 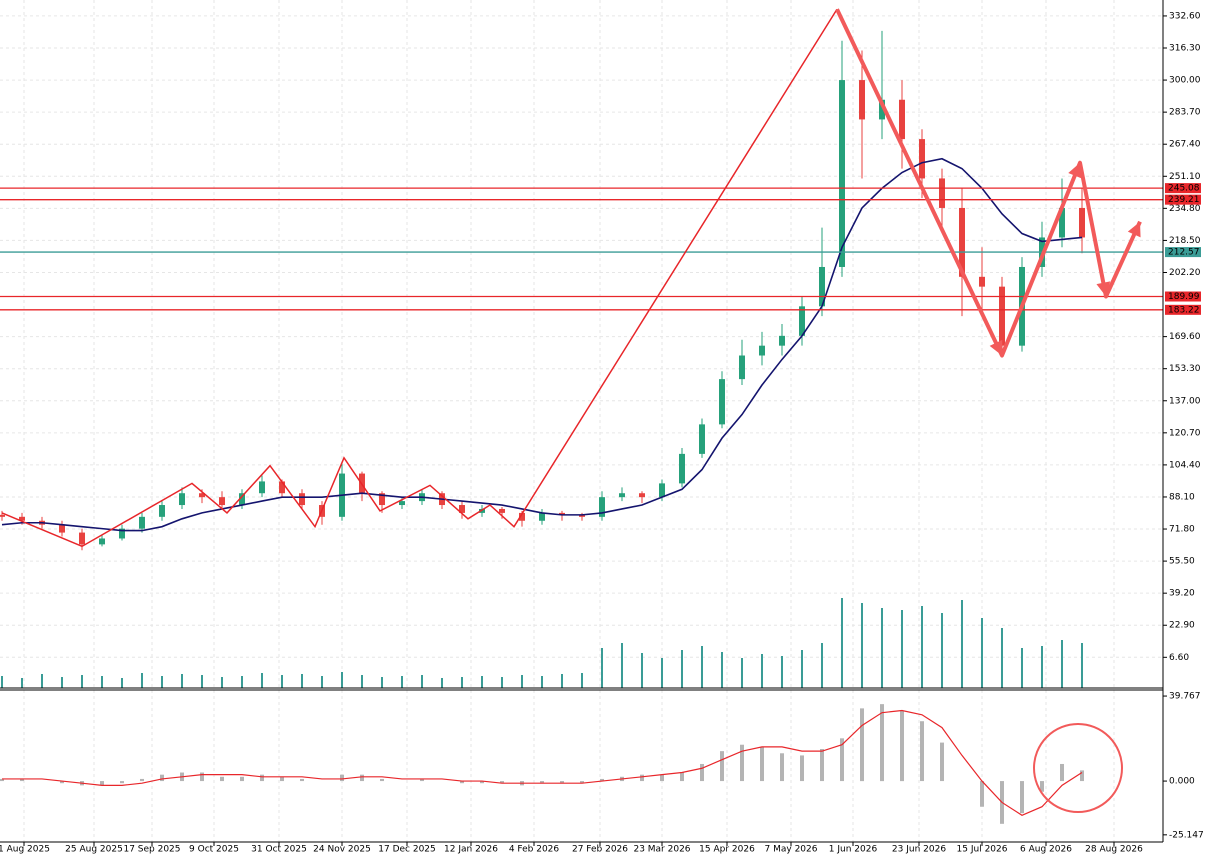 I want to click on x-tick-label: 27 Feb 2026, so click(x=600, y=850).